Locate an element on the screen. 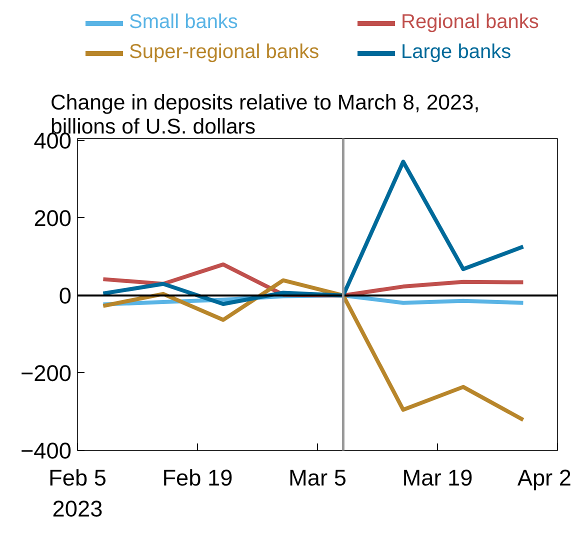  legend-label: Super-regional banks is located at coordinates (224, 52).